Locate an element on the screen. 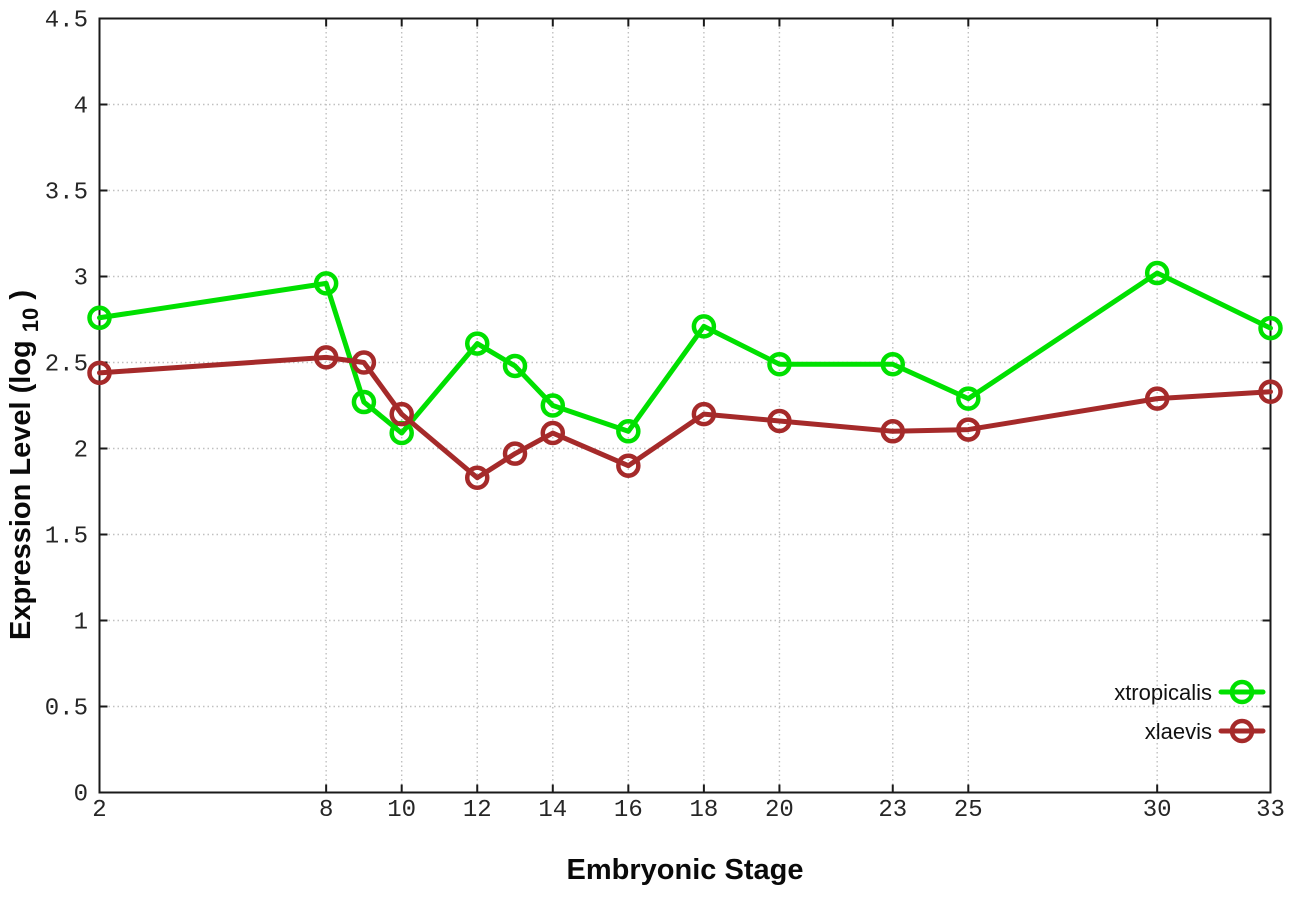 Image resolution: width=1296 pixels, height=907 pixels. legend-label-xlaevis: xlaevis is located at coordinates (1178, 731).